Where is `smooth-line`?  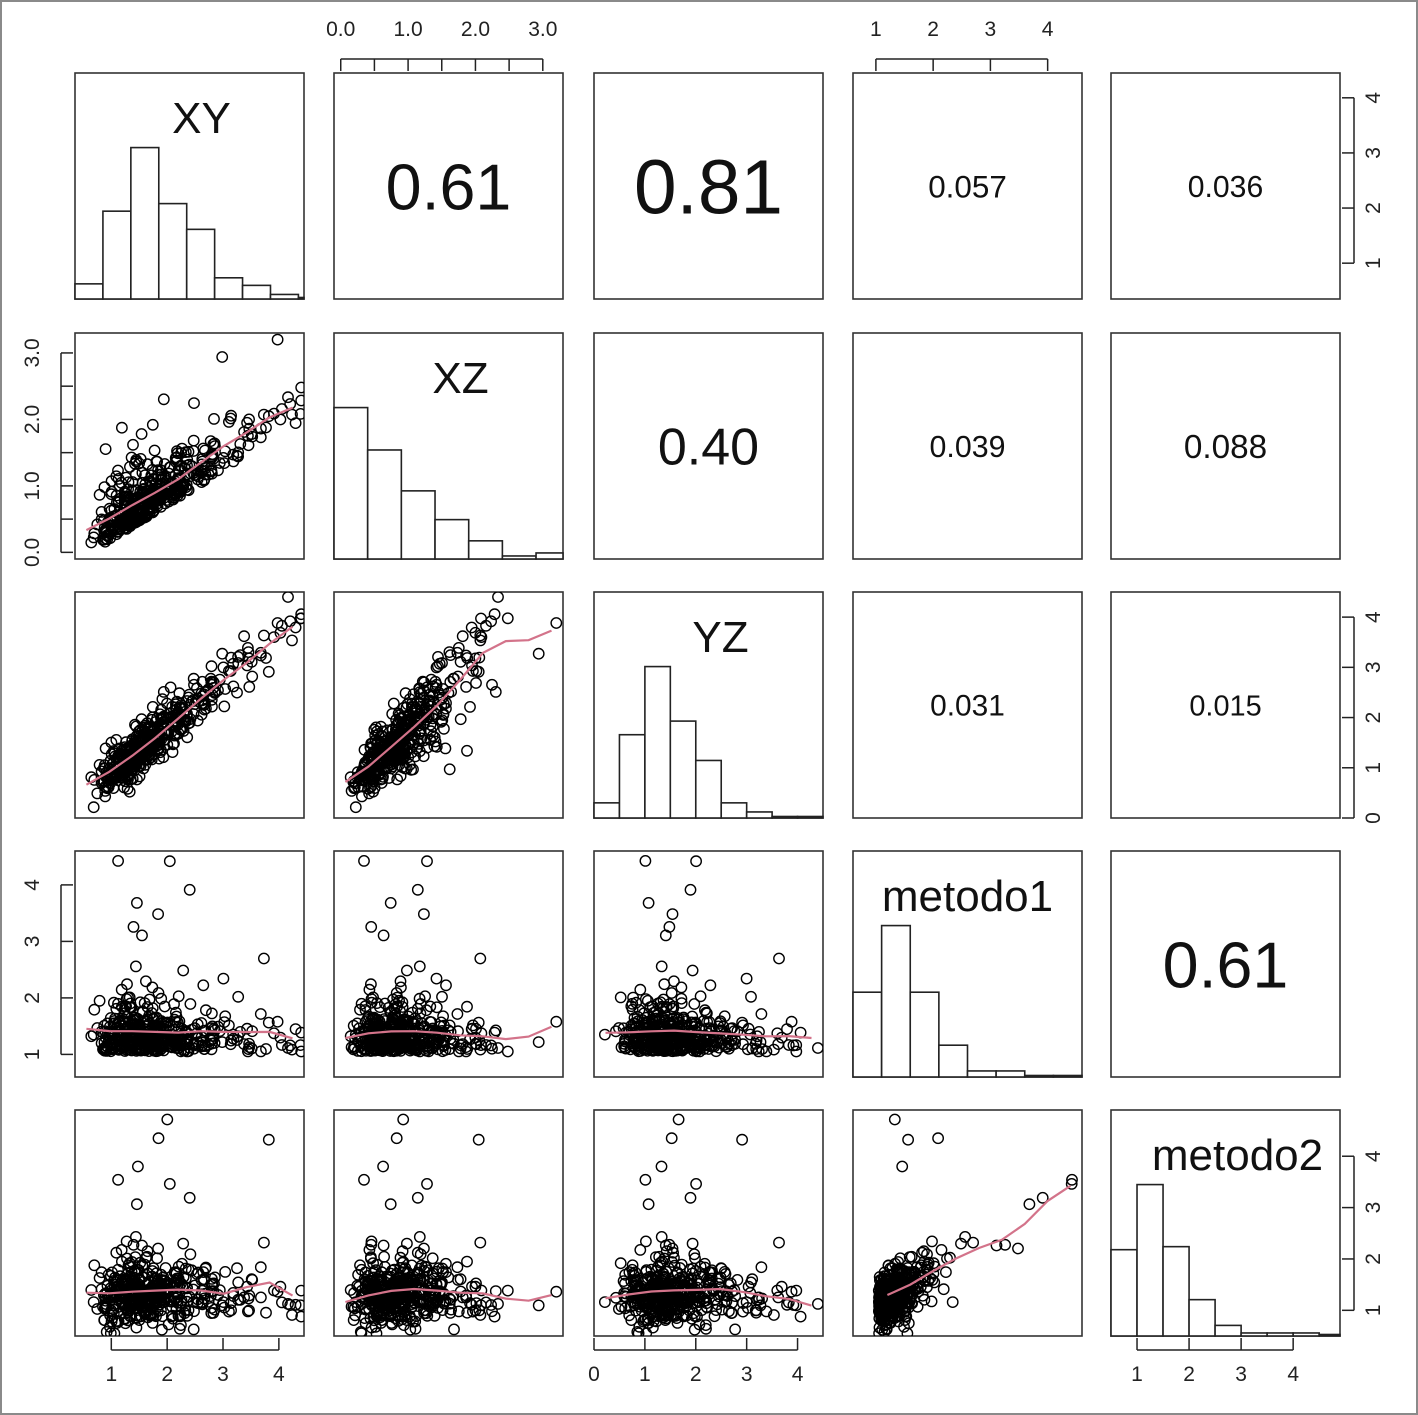 smooth-line is located at coordinates (189, 1033).